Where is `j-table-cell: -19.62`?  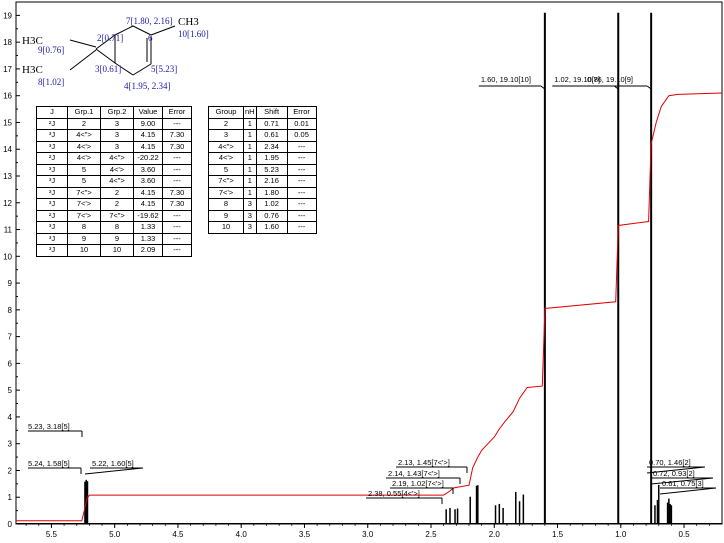 j-table-cell: -19.62 is located at coordinates (148, 215).